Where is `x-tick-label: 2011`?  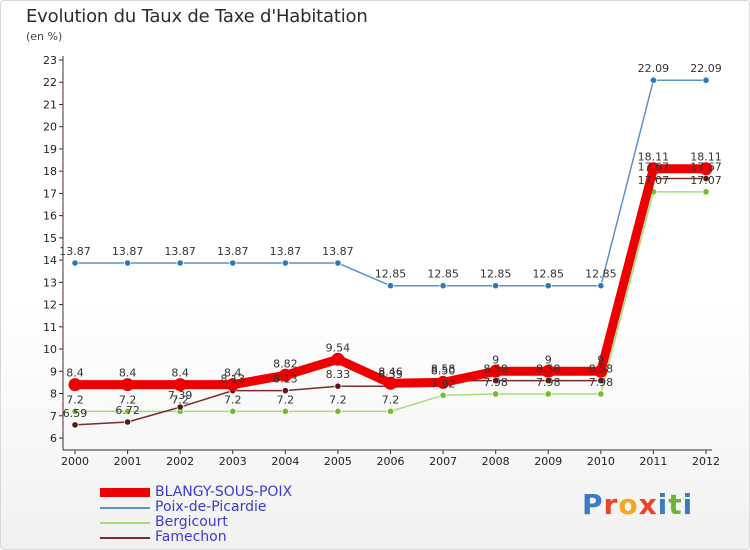
x-tick-label: 2011 is located at coordinates (653, 461).